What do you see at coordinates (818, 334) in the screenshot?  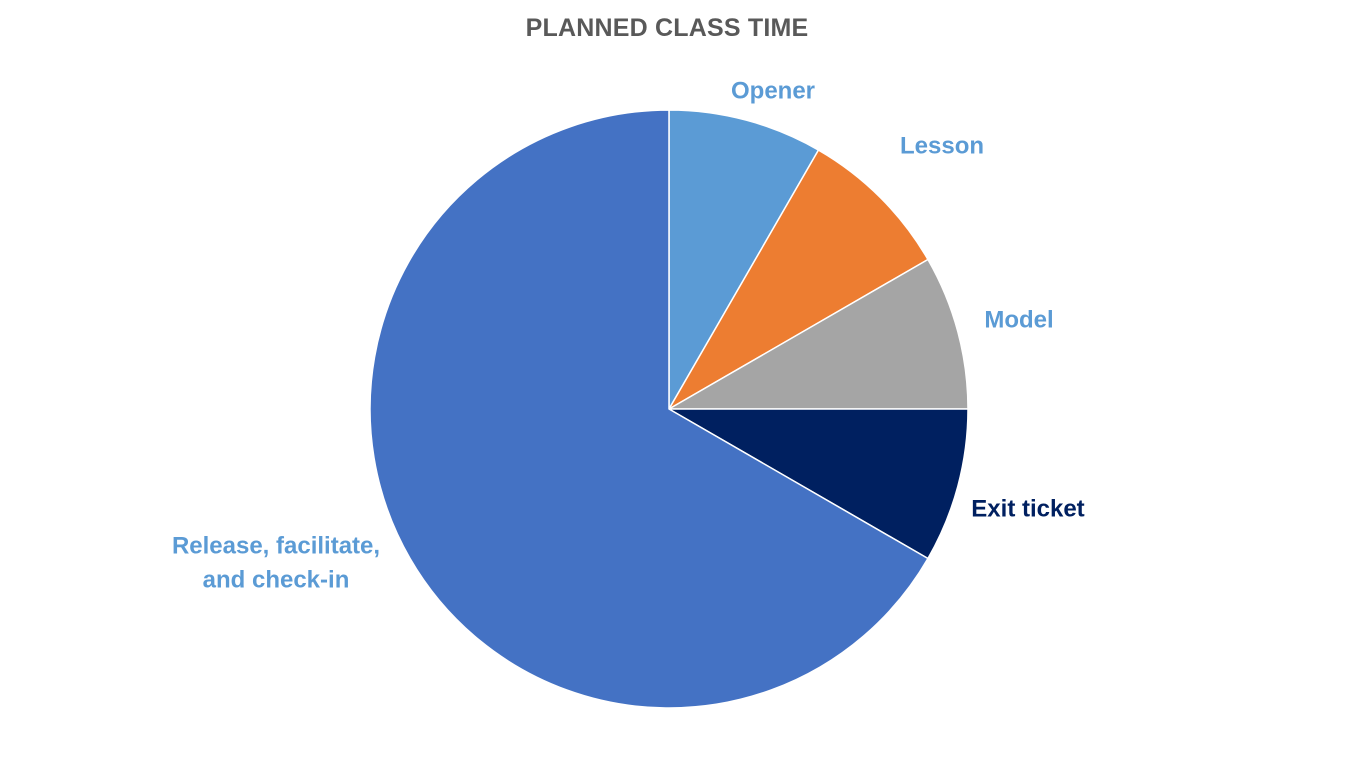 I see `pie-slice-model` at bounding box center [818, 334].